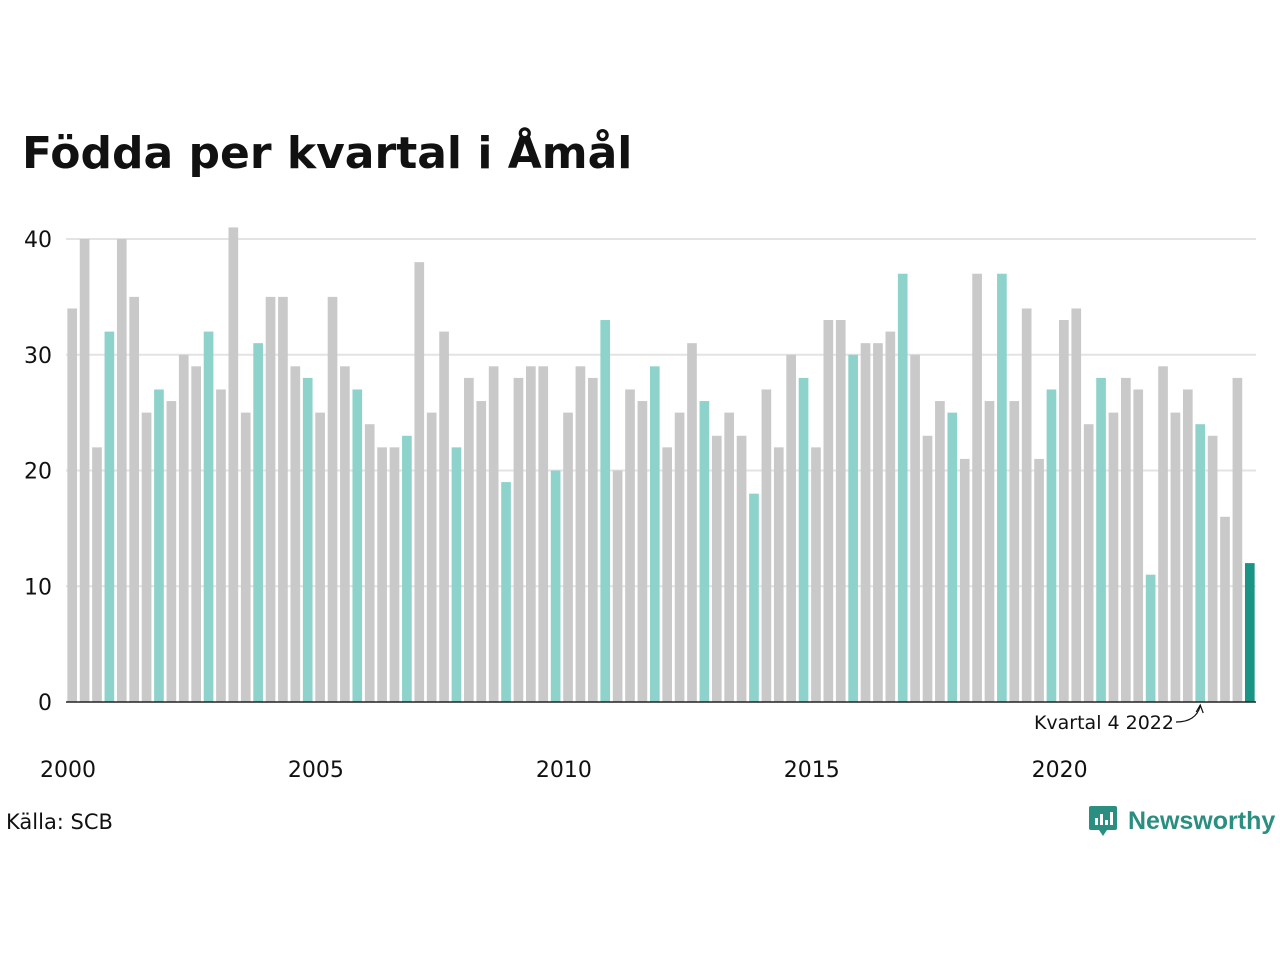 This screenshot has width=1280, height=960. What do you see at coordinates (1181, 821) in the screenshot?
I see `brand-logo: Newsworthy` at bounding box center [1181, 821].